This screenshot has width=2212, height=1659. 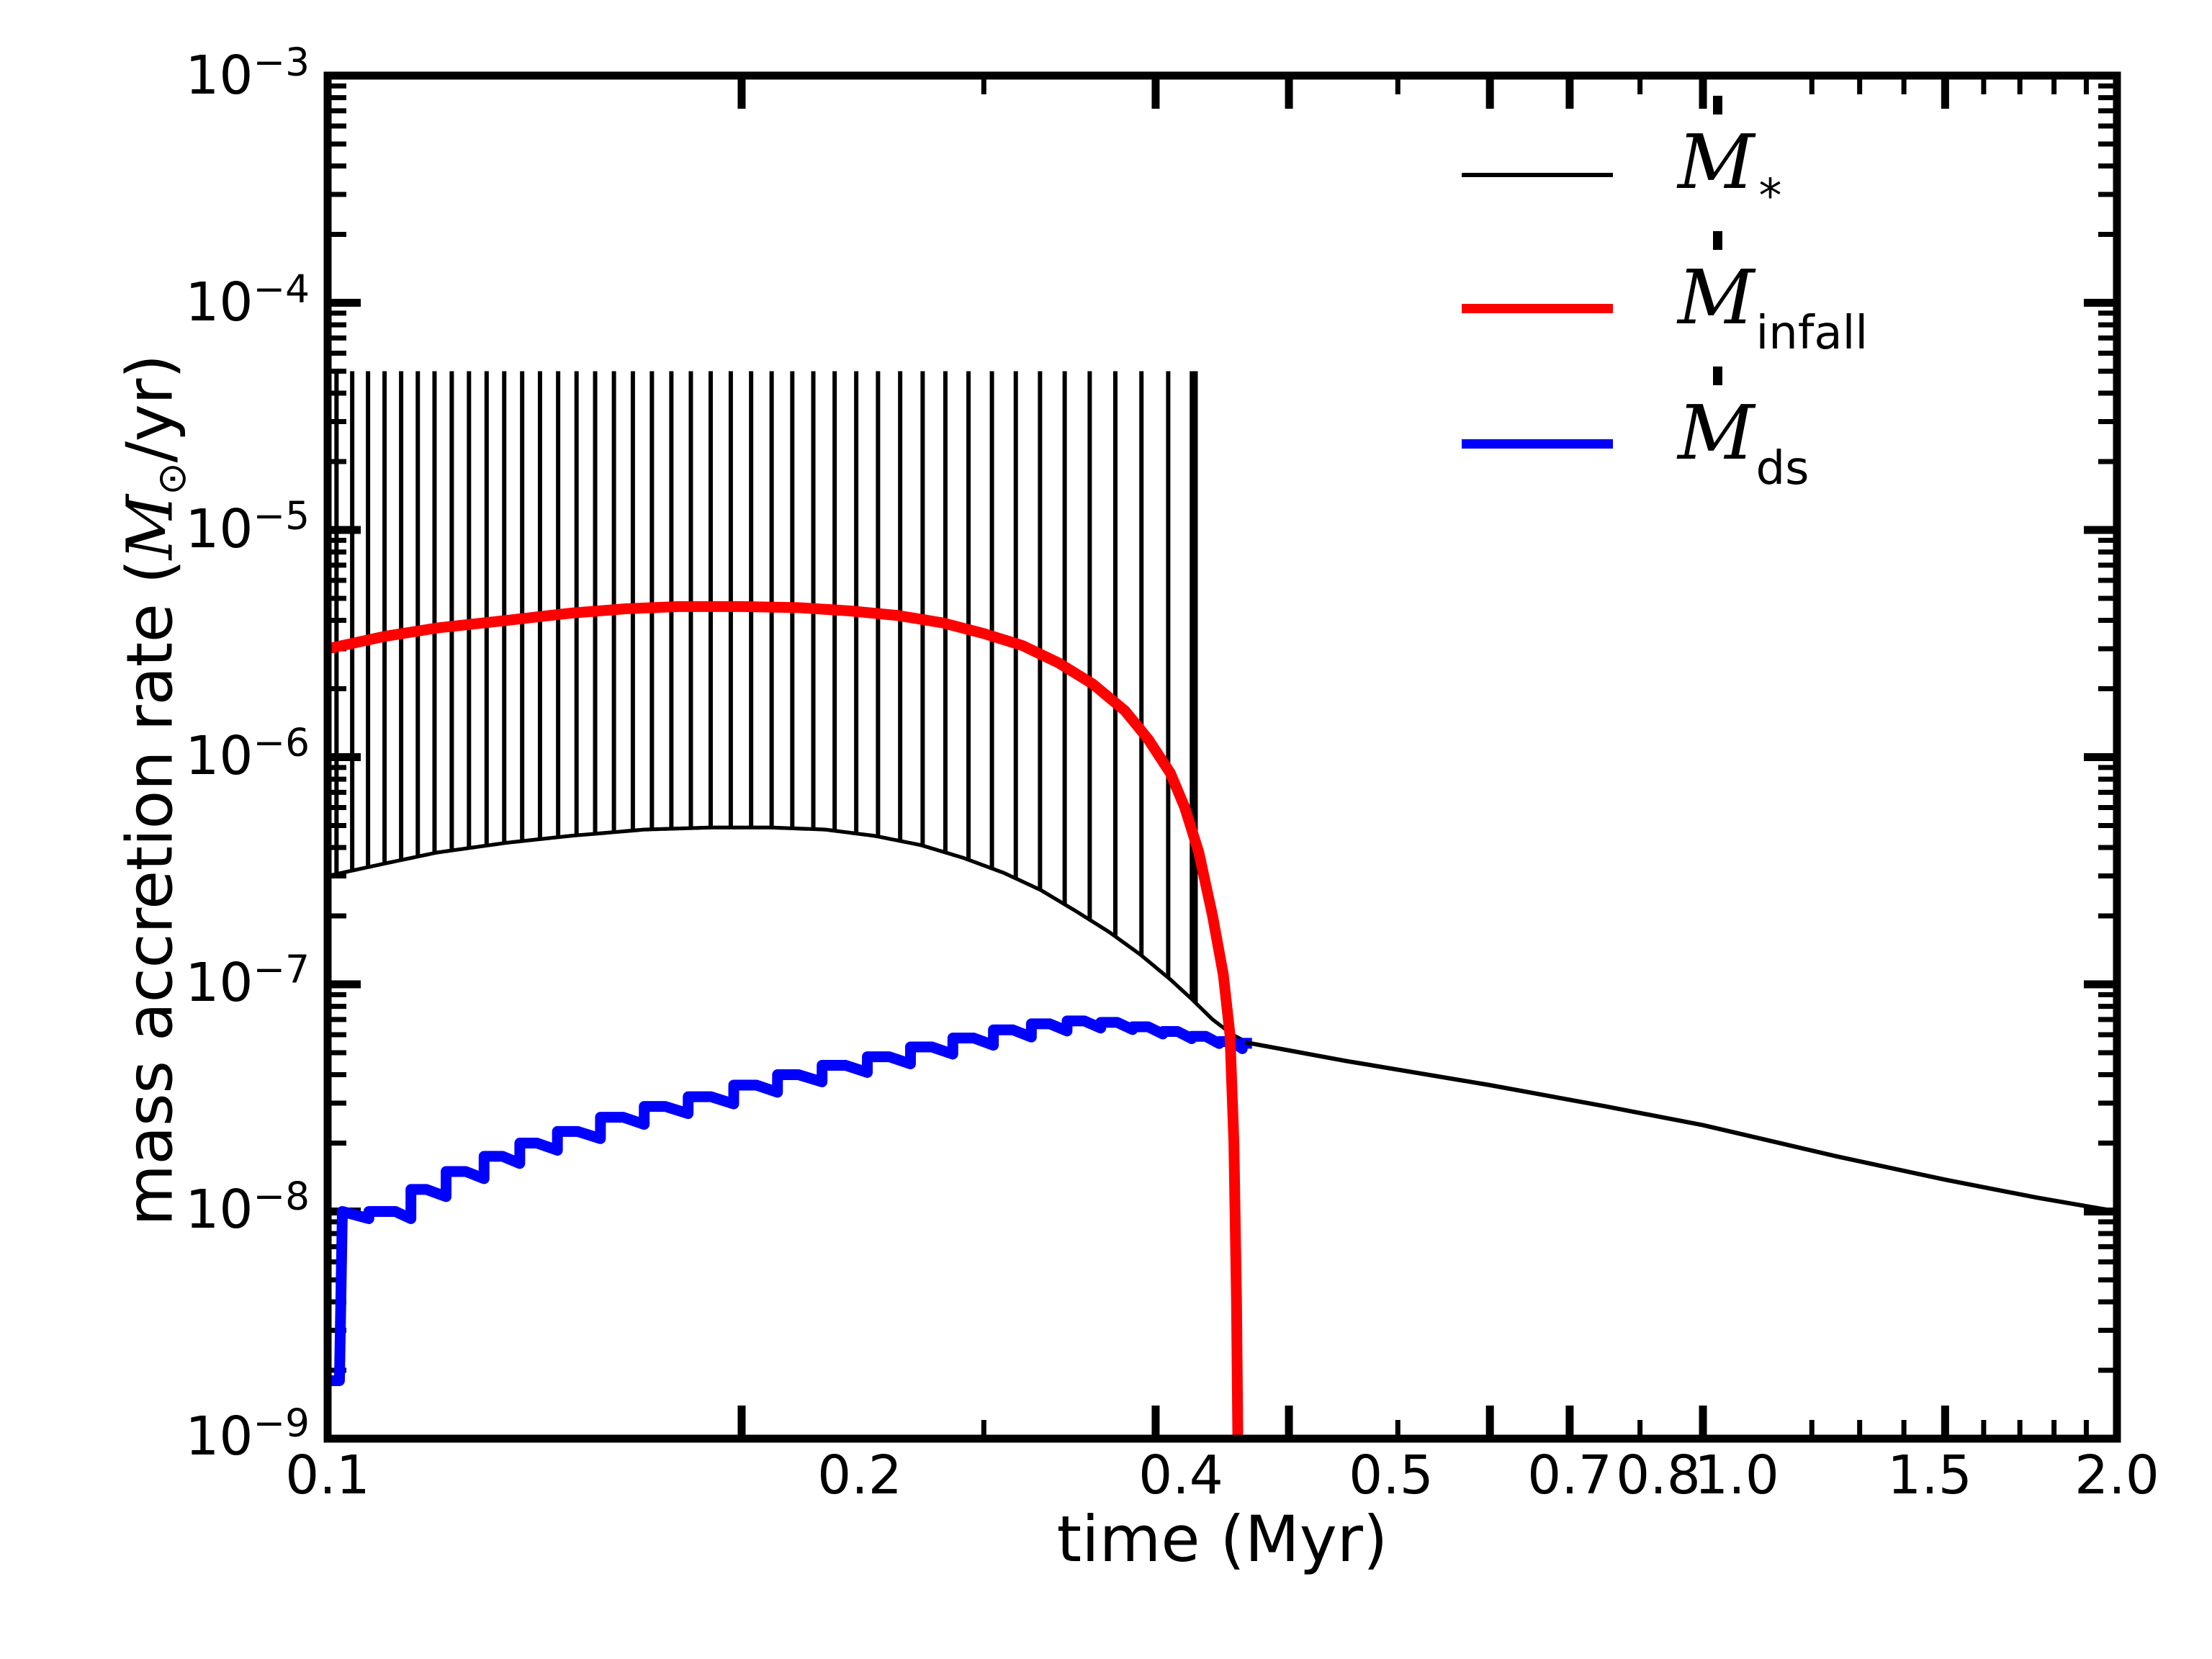 What do you see at coordinates (1737, 1475) in the screenshot?
I see `x-tick-label: 1.0` at bounding box center [1737, 1475].